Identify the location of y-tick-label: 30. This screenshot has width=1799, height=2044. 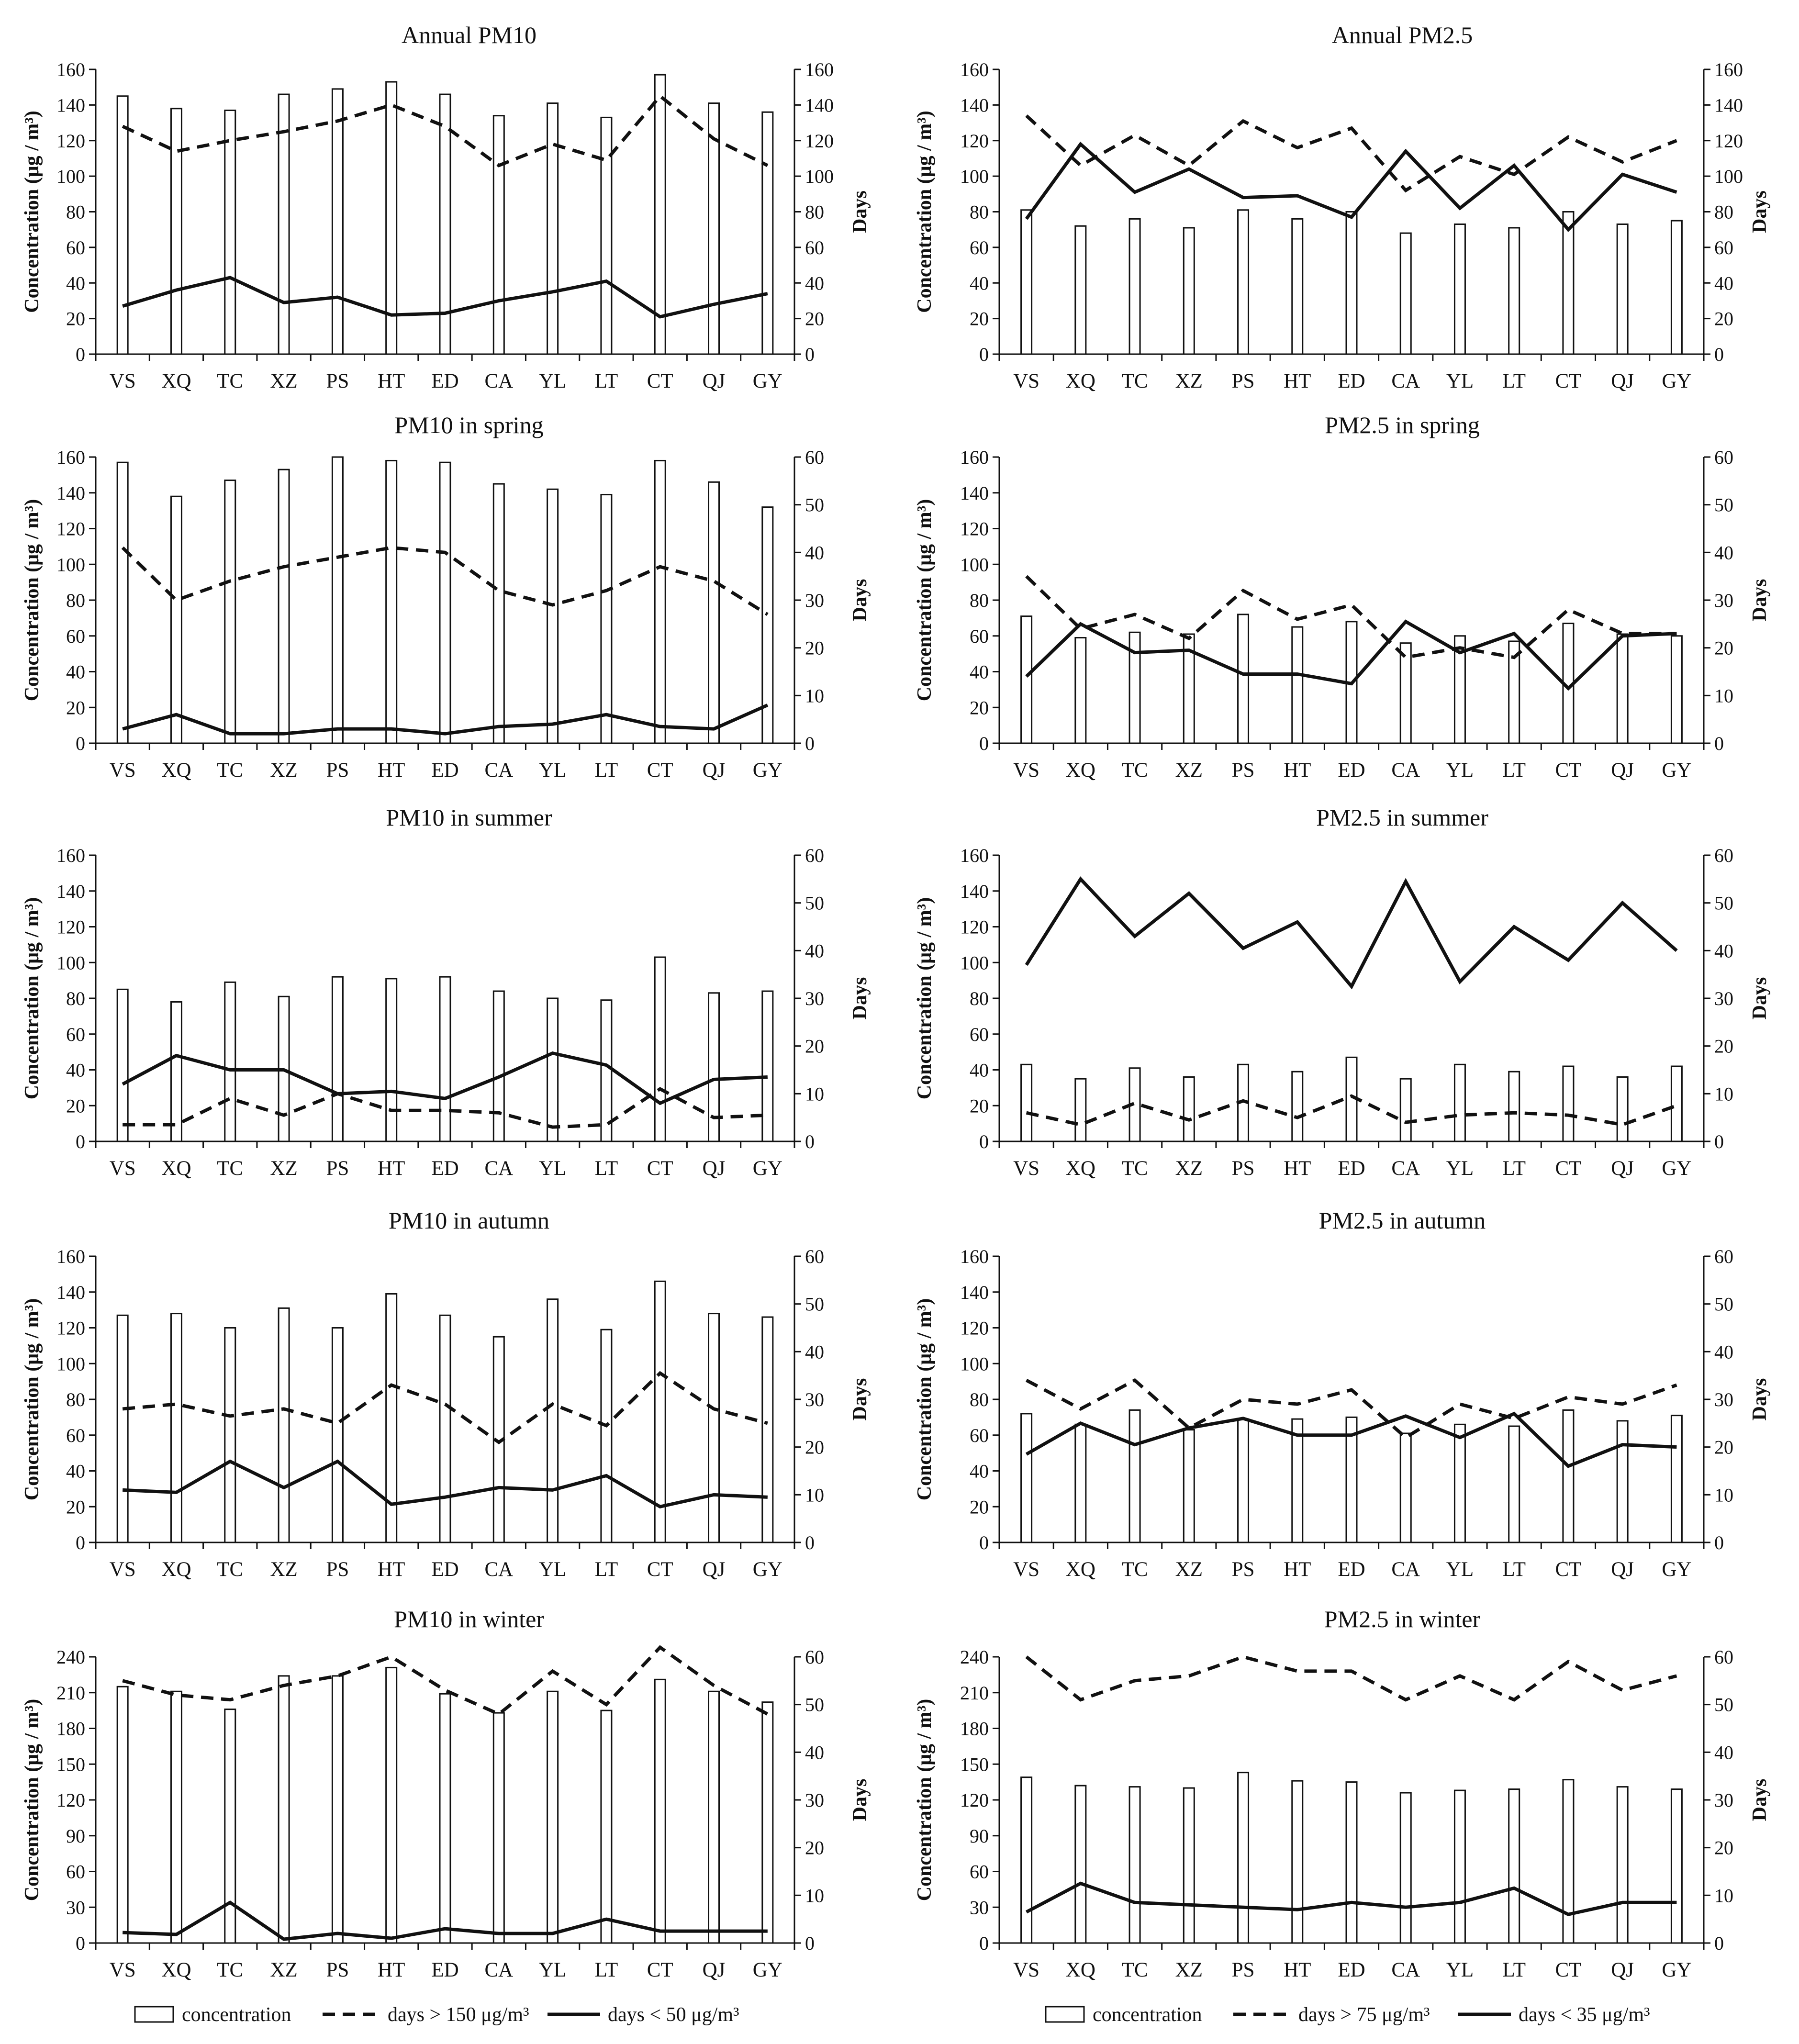
(75, 1907).